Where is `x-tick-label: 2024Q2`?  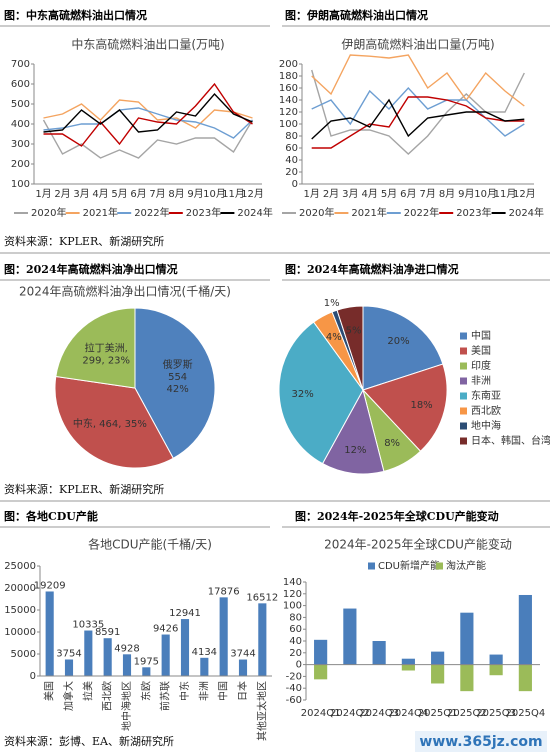
x-tick-label: 2024Q2 is located at coordinates (350, 713).